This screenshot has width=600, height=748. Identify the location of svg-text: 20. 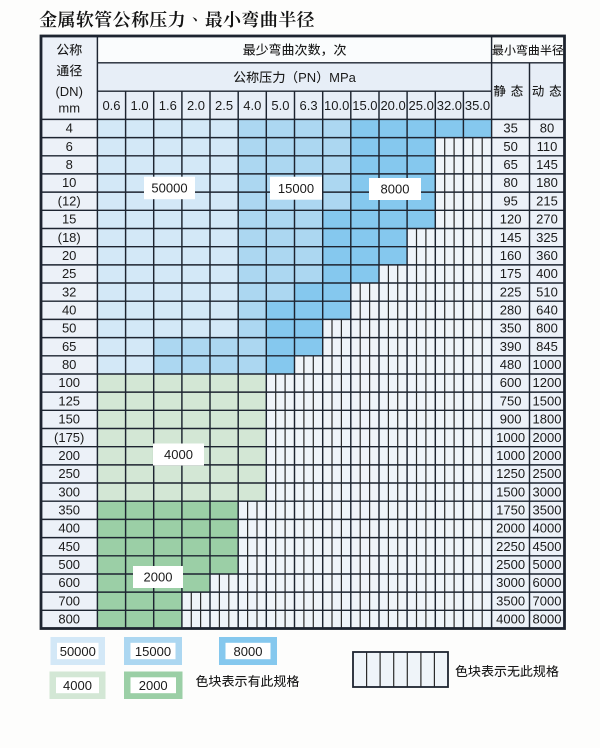
(69, 255).